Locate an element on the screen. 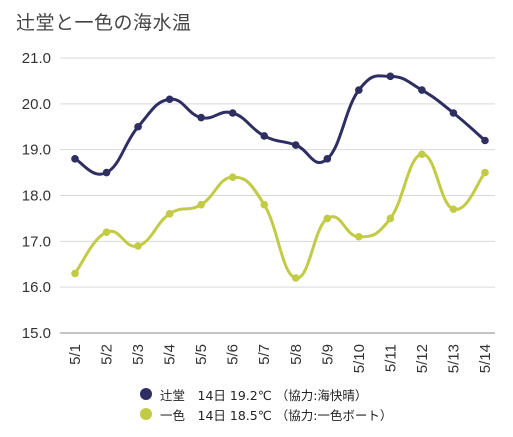 The height and width of the screenshot is (437, 513). y-tick-label: 19.0 is located at coordinates (36, 150).